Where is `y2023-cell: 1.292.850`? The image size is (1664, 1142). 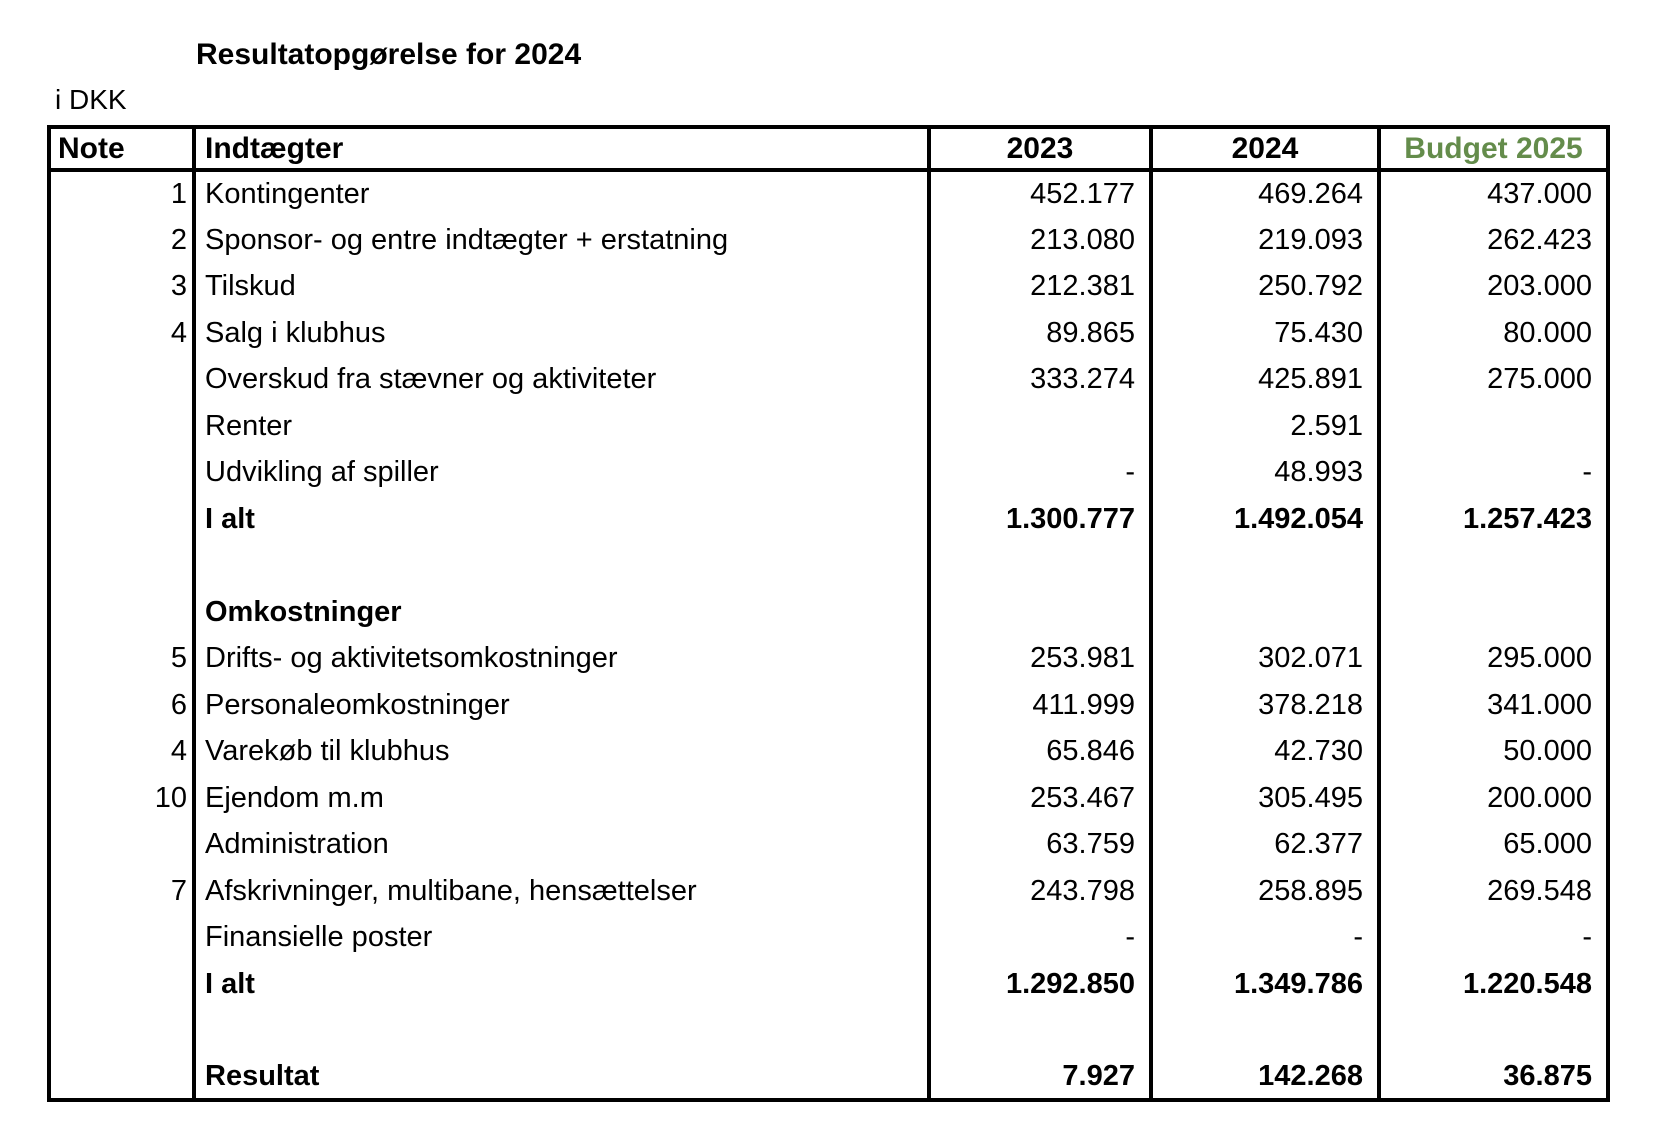
y2023-cell: 1.292.850 is located at coordinates (1039, 983).